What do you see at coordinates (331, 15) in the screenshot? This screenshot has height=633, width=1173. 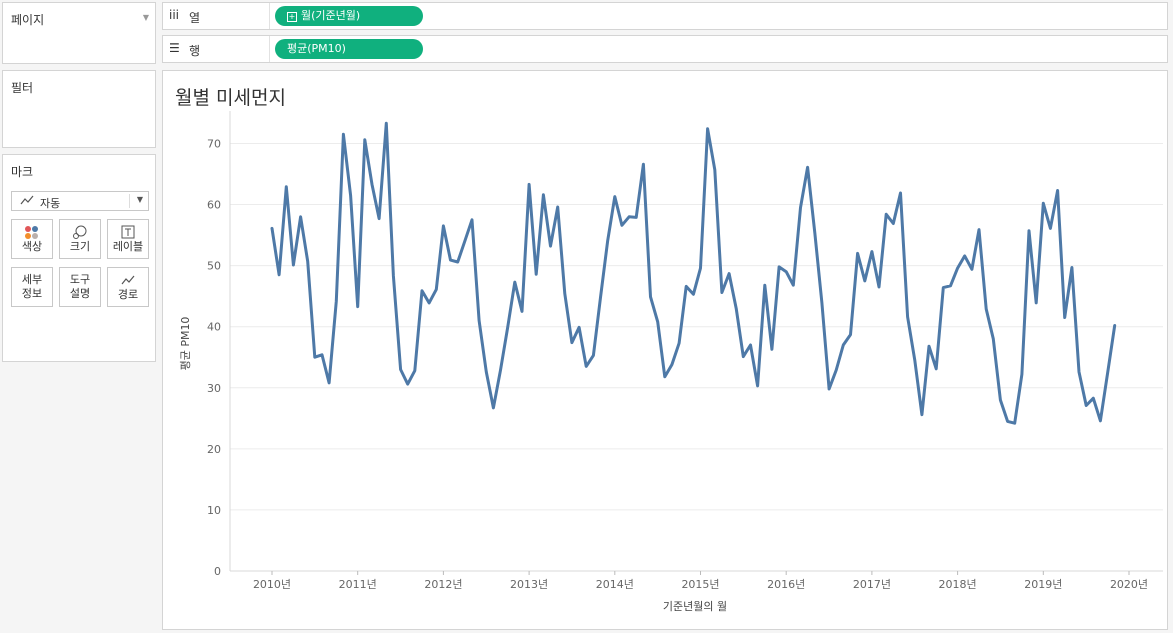 I see `columns-pill-label: 월(기준년월)` at bounding box center [331, 15].